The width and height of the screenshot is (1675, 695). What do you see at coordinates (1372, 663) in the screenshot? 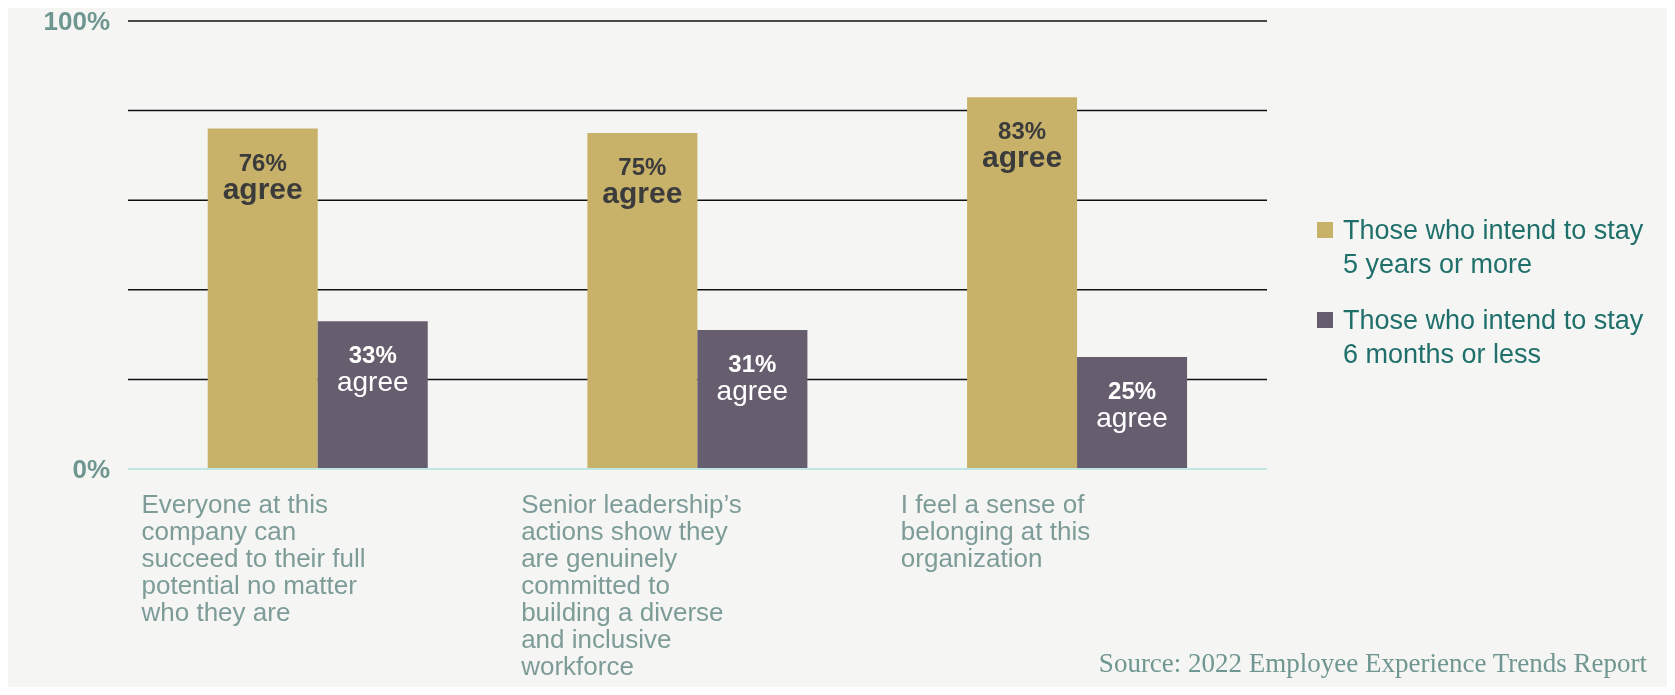
I see `source-note: Source: 2022 Employee Experience Trends Report` at bounding box center [1372, 663].